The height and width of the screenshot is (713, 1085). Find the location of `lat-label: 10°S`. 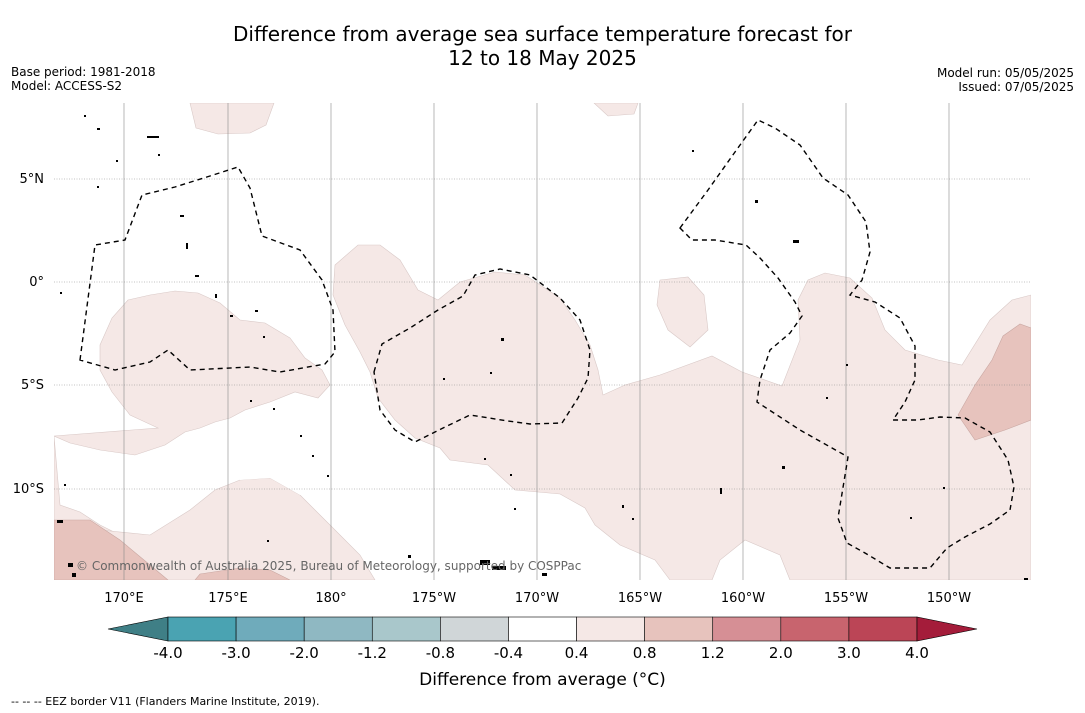

lat-label: 10°S is located at coordinates (28, 489).